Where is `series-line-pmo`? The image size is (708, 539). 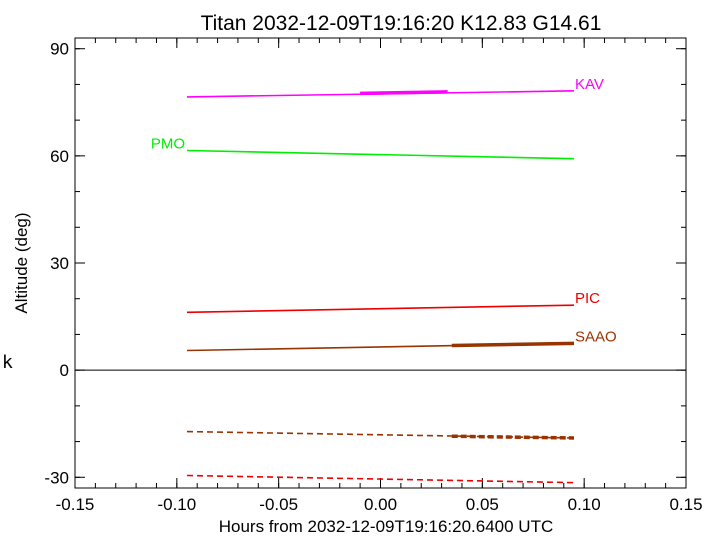
series-line-pmo is located at coordinates (380, 154).